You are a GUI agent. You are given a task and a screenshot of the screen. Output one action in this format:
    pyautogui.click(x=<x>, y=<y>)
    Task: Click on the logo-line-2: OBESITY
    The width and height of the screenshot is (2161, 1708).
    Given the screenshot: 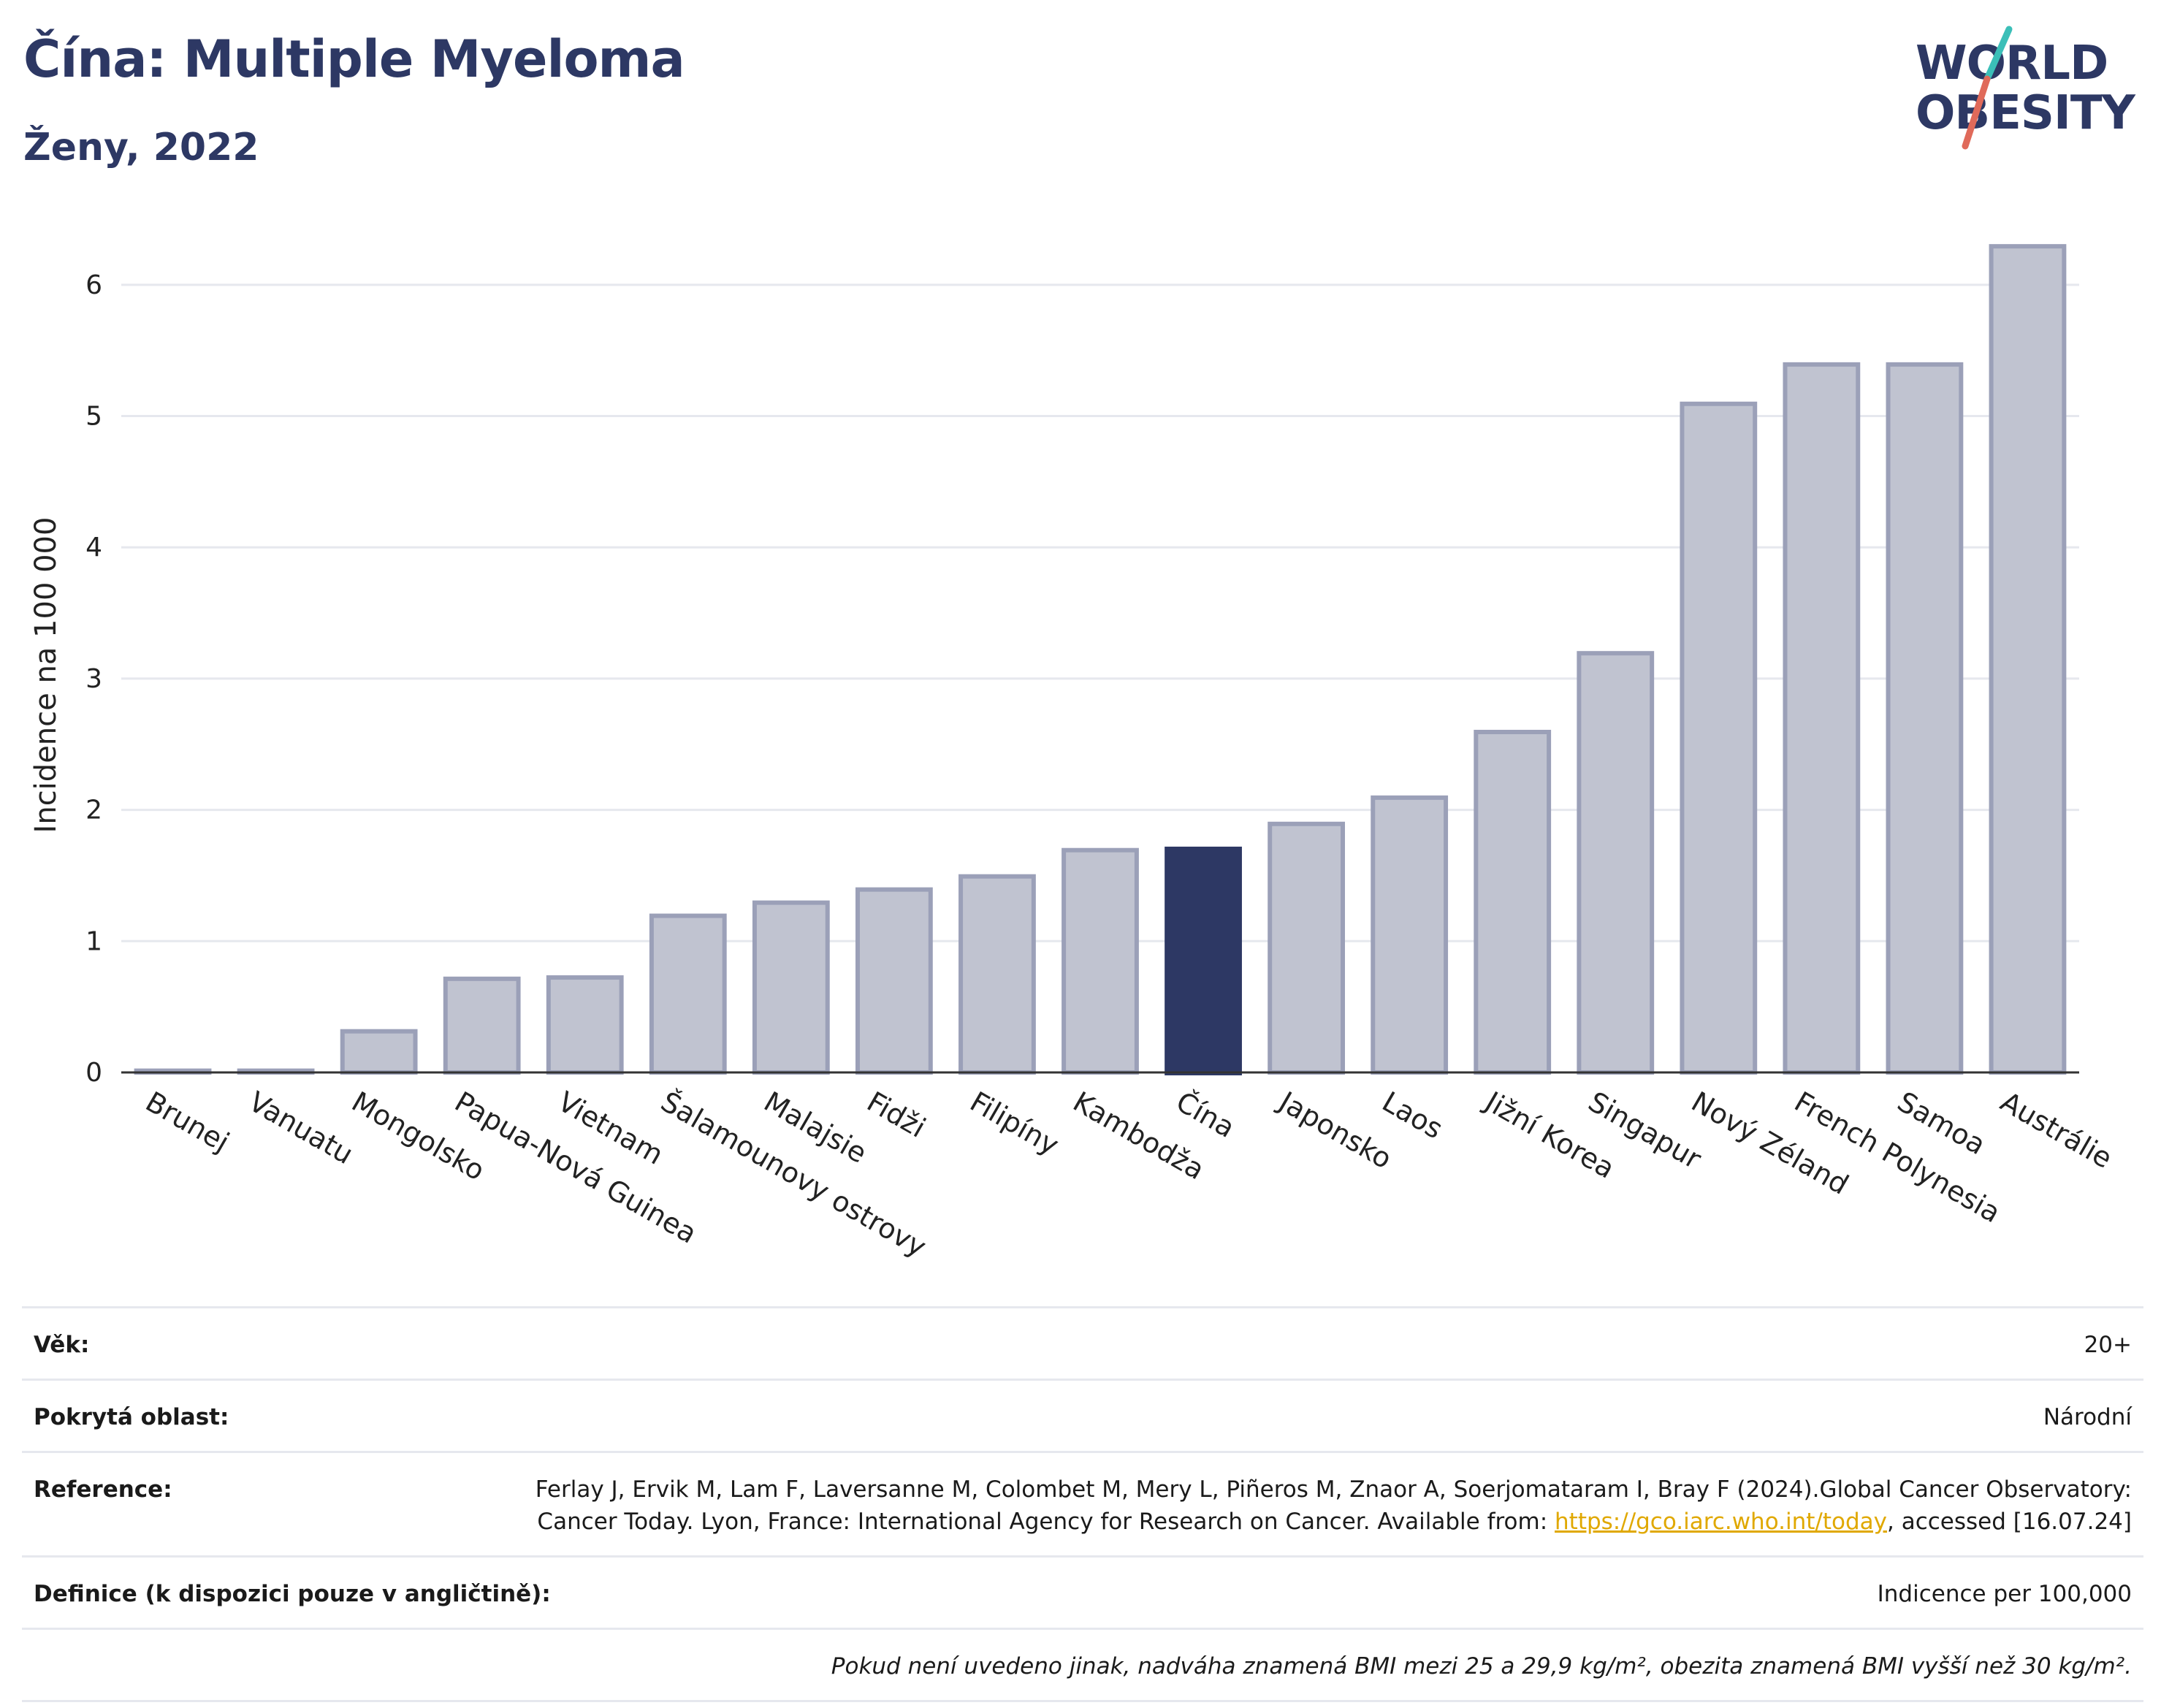 What is the action you would take?
    pyautogui.click(x=2025, y=113)
    